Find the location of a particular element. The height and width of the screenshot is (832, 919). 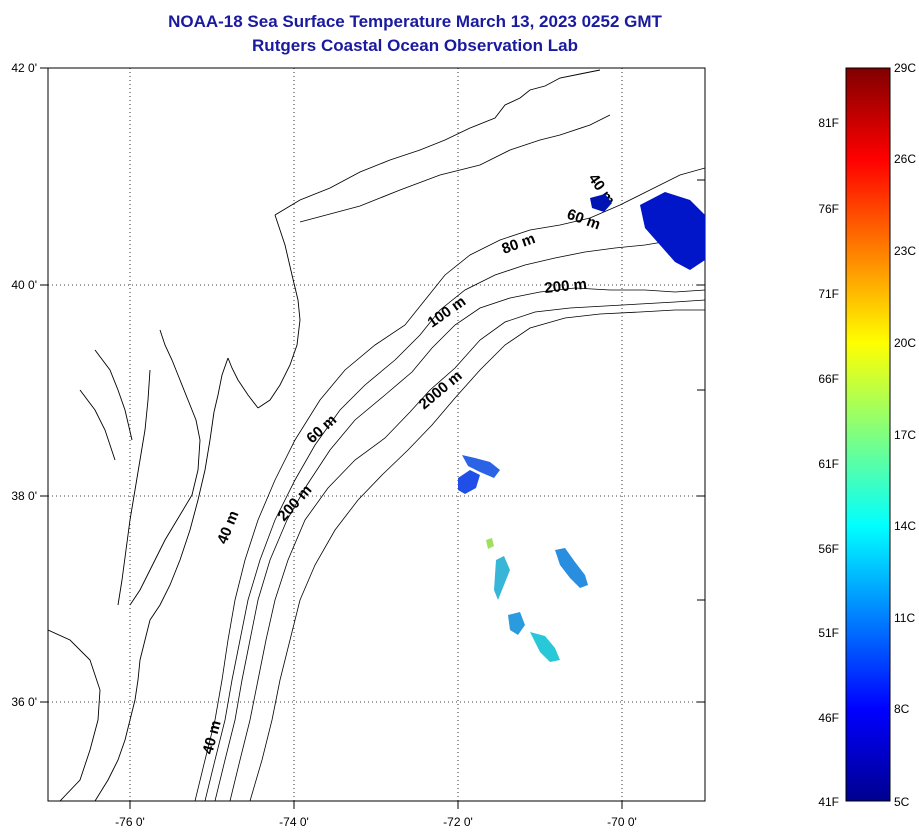

lon-label: -72 0' is located at coordinates (458, 822).